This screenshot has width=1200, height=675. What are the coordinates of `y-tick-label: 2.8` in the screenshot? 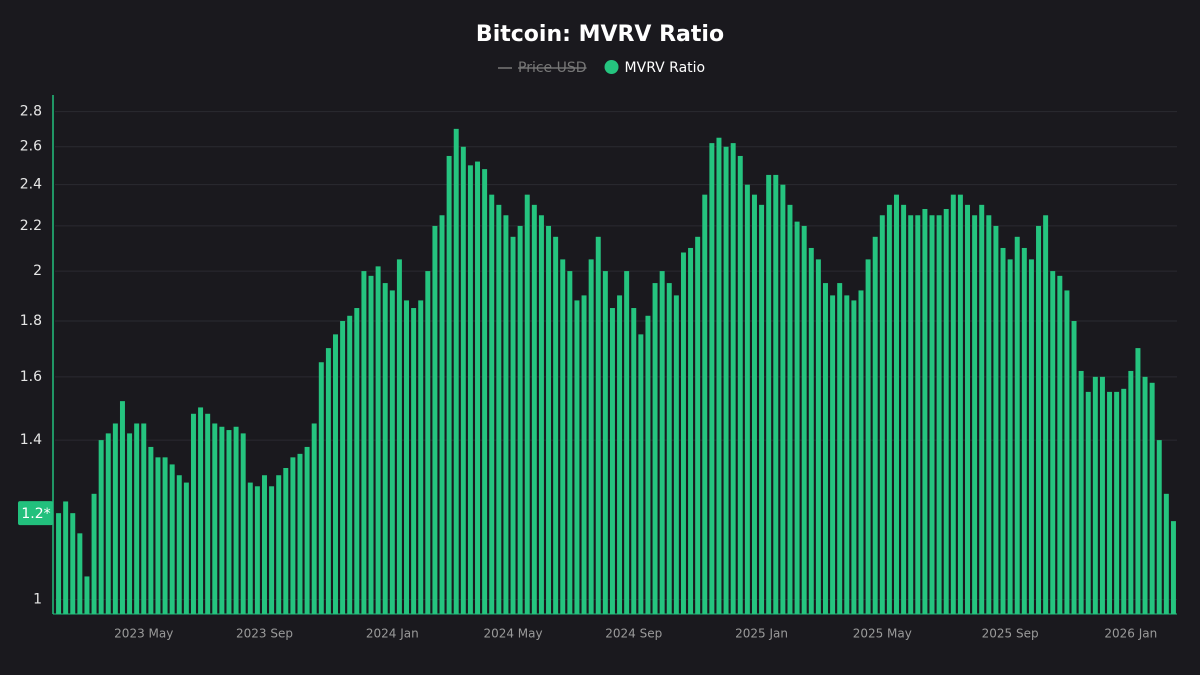 It's located at (31, 112).